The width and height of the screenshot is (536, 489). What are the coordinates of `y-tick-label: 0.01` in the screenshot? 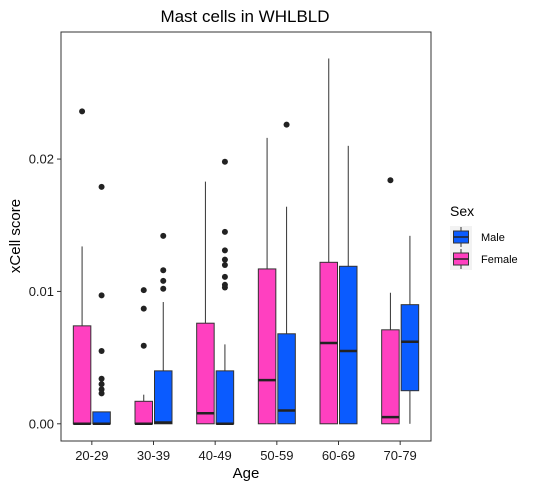 It's located at (41, 291).